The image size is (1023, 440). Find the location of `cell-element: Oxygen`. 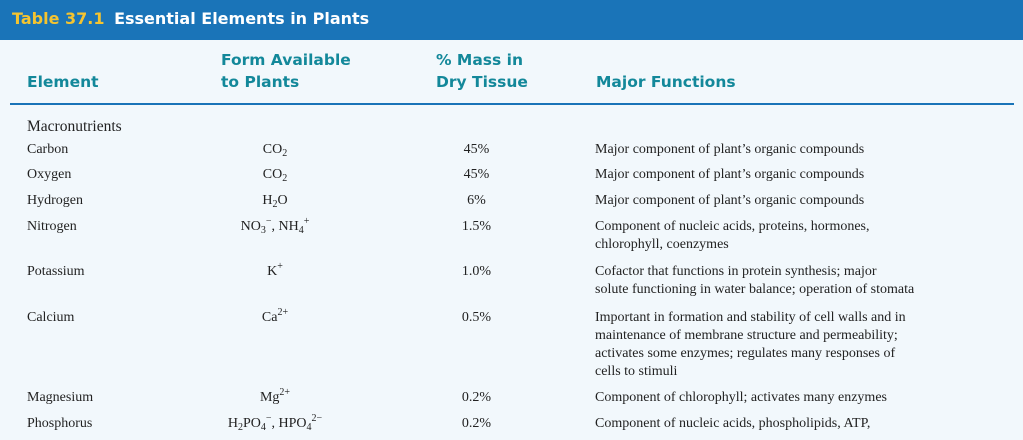

cell-element: Oxygen is located at coordinates (49, 174).